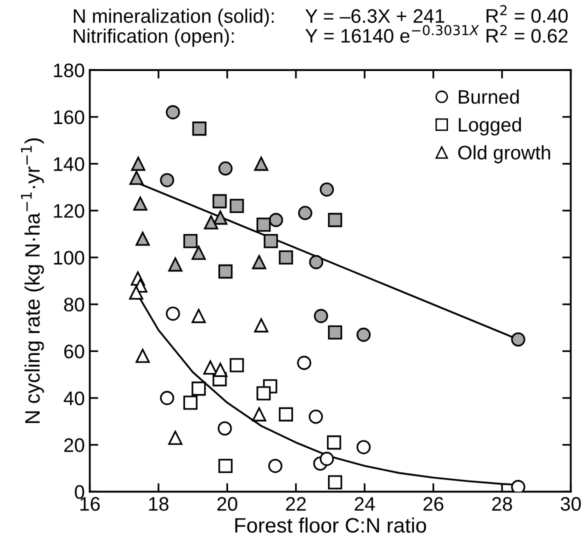 This screenshot has height=554, width=583. I want to click on text: R$^{2}$ = 0.62, so click(527, 34).